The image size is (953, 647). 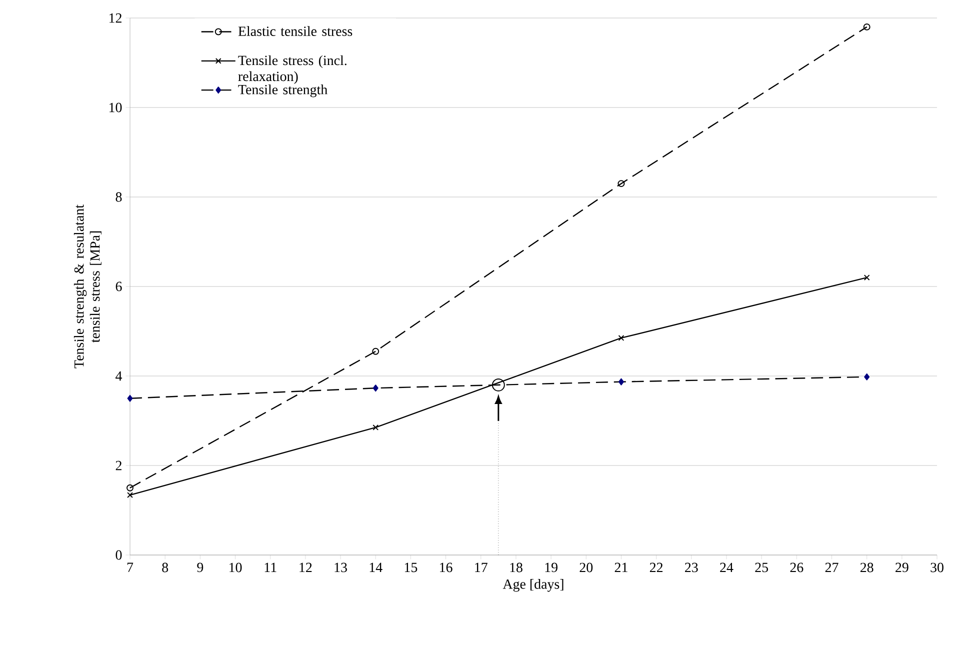 I want to click on x-tick-label: 24, so click(x=727, y=567).